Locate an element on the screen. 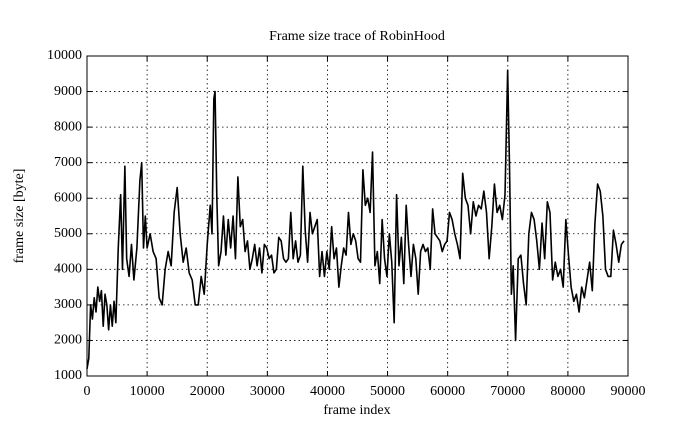  x-tick-label: 50000 is located at coordinates (387, 391).